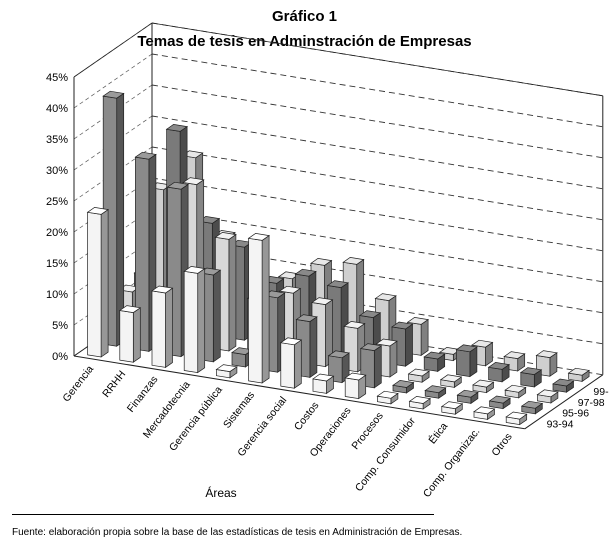  Describe the element at coordinates (60, 357) in the screenshot. I see `y-tick-label: 0%` at that location.